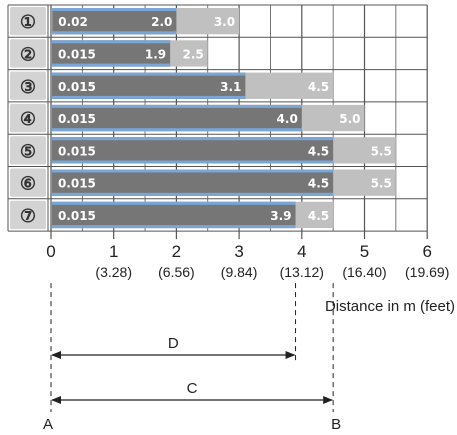 This screenshot has height=435, width=457. What do you see at coordinates (224, 22) in the screenshot?
I see `bar-light-label: 3.0` at bounding box center [224, 22].